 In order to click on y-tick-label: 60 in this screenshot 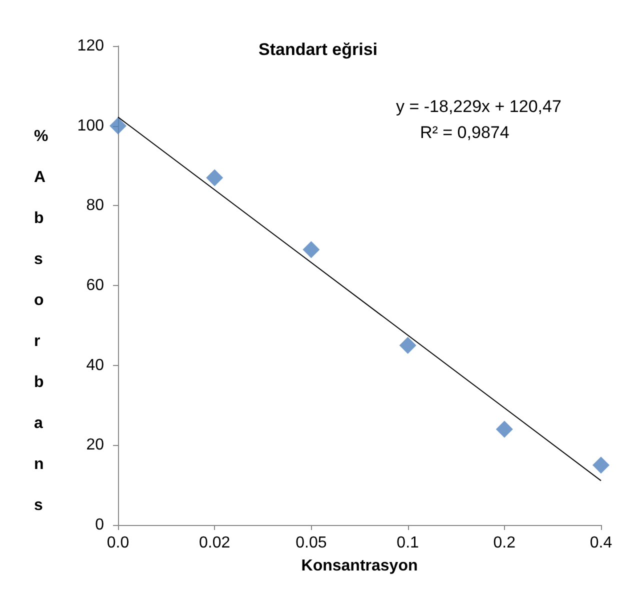, I will do `click(95, 285)`.